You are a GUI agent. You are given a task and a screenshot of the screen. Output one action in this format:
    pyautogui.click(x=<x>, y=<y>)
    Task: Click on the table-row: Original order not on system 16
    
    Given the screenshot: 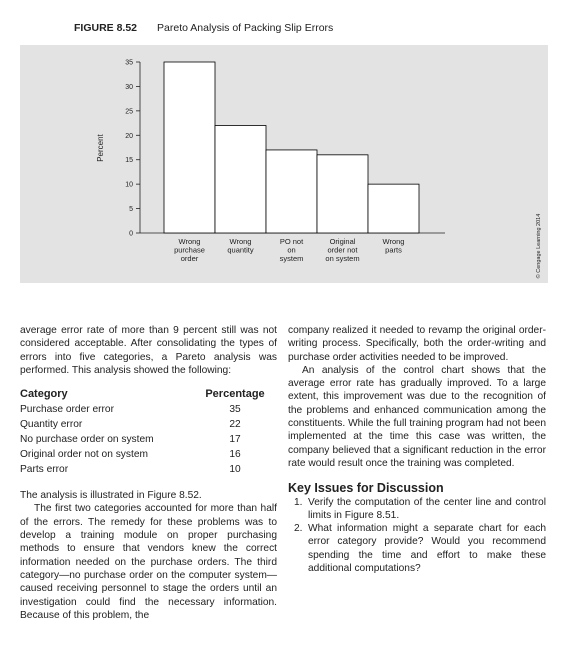 What is the action you would take?
    pyautogui.click(x=145, y=454)
    